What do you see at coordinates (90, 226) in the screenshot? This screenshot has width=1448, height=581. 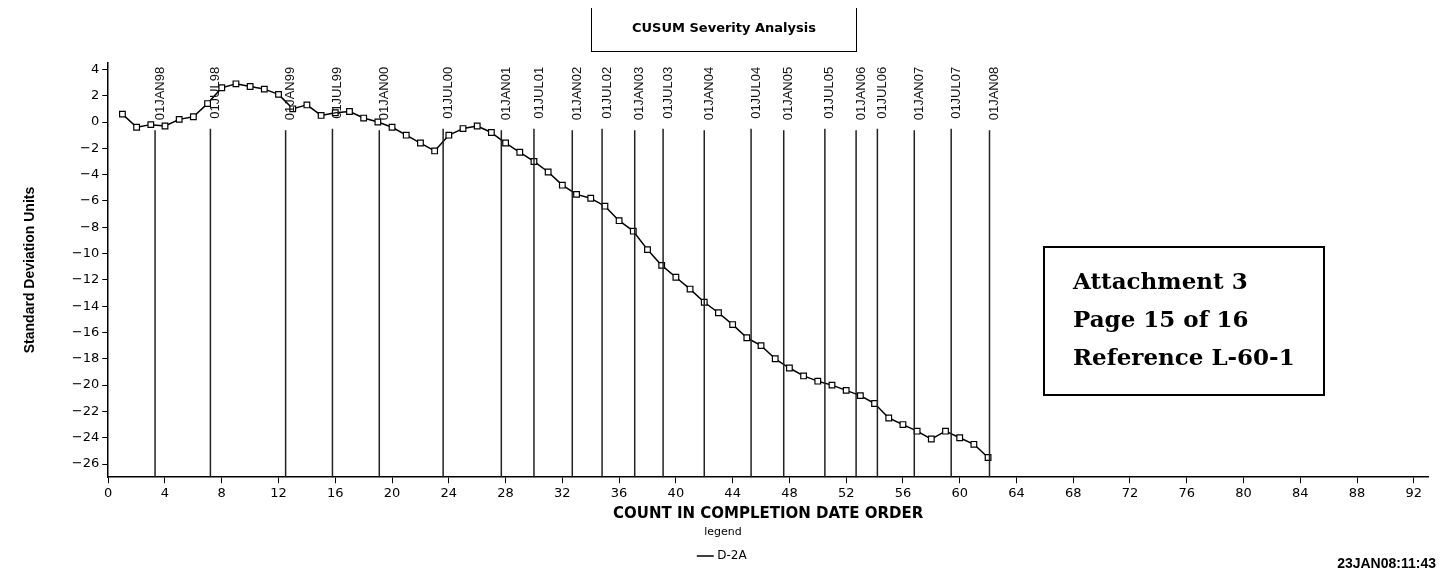 I see `y-tick-label: −8` at bounding box center [90, 226].